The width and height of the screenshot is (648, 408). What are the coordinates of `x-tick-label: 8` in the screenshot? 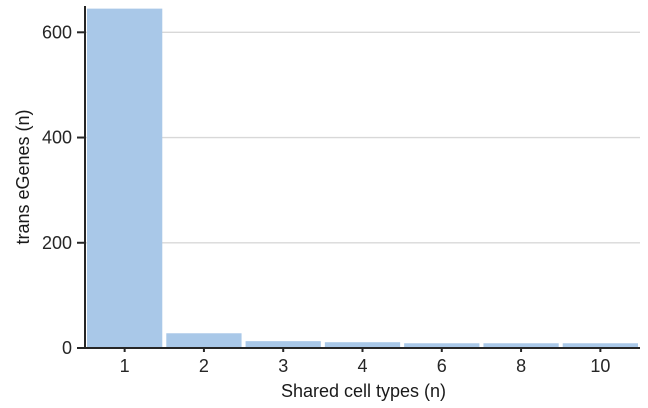 It's located at (521, 366).